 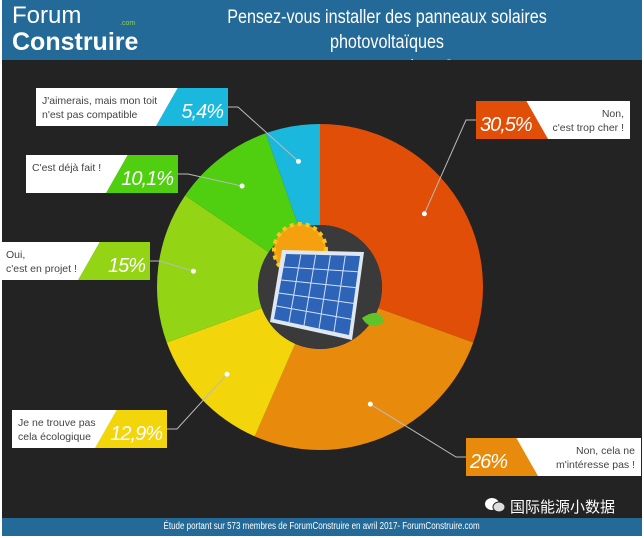 I want to click on watermark-text: 国际能源小数据, so click(x=563, y=507).